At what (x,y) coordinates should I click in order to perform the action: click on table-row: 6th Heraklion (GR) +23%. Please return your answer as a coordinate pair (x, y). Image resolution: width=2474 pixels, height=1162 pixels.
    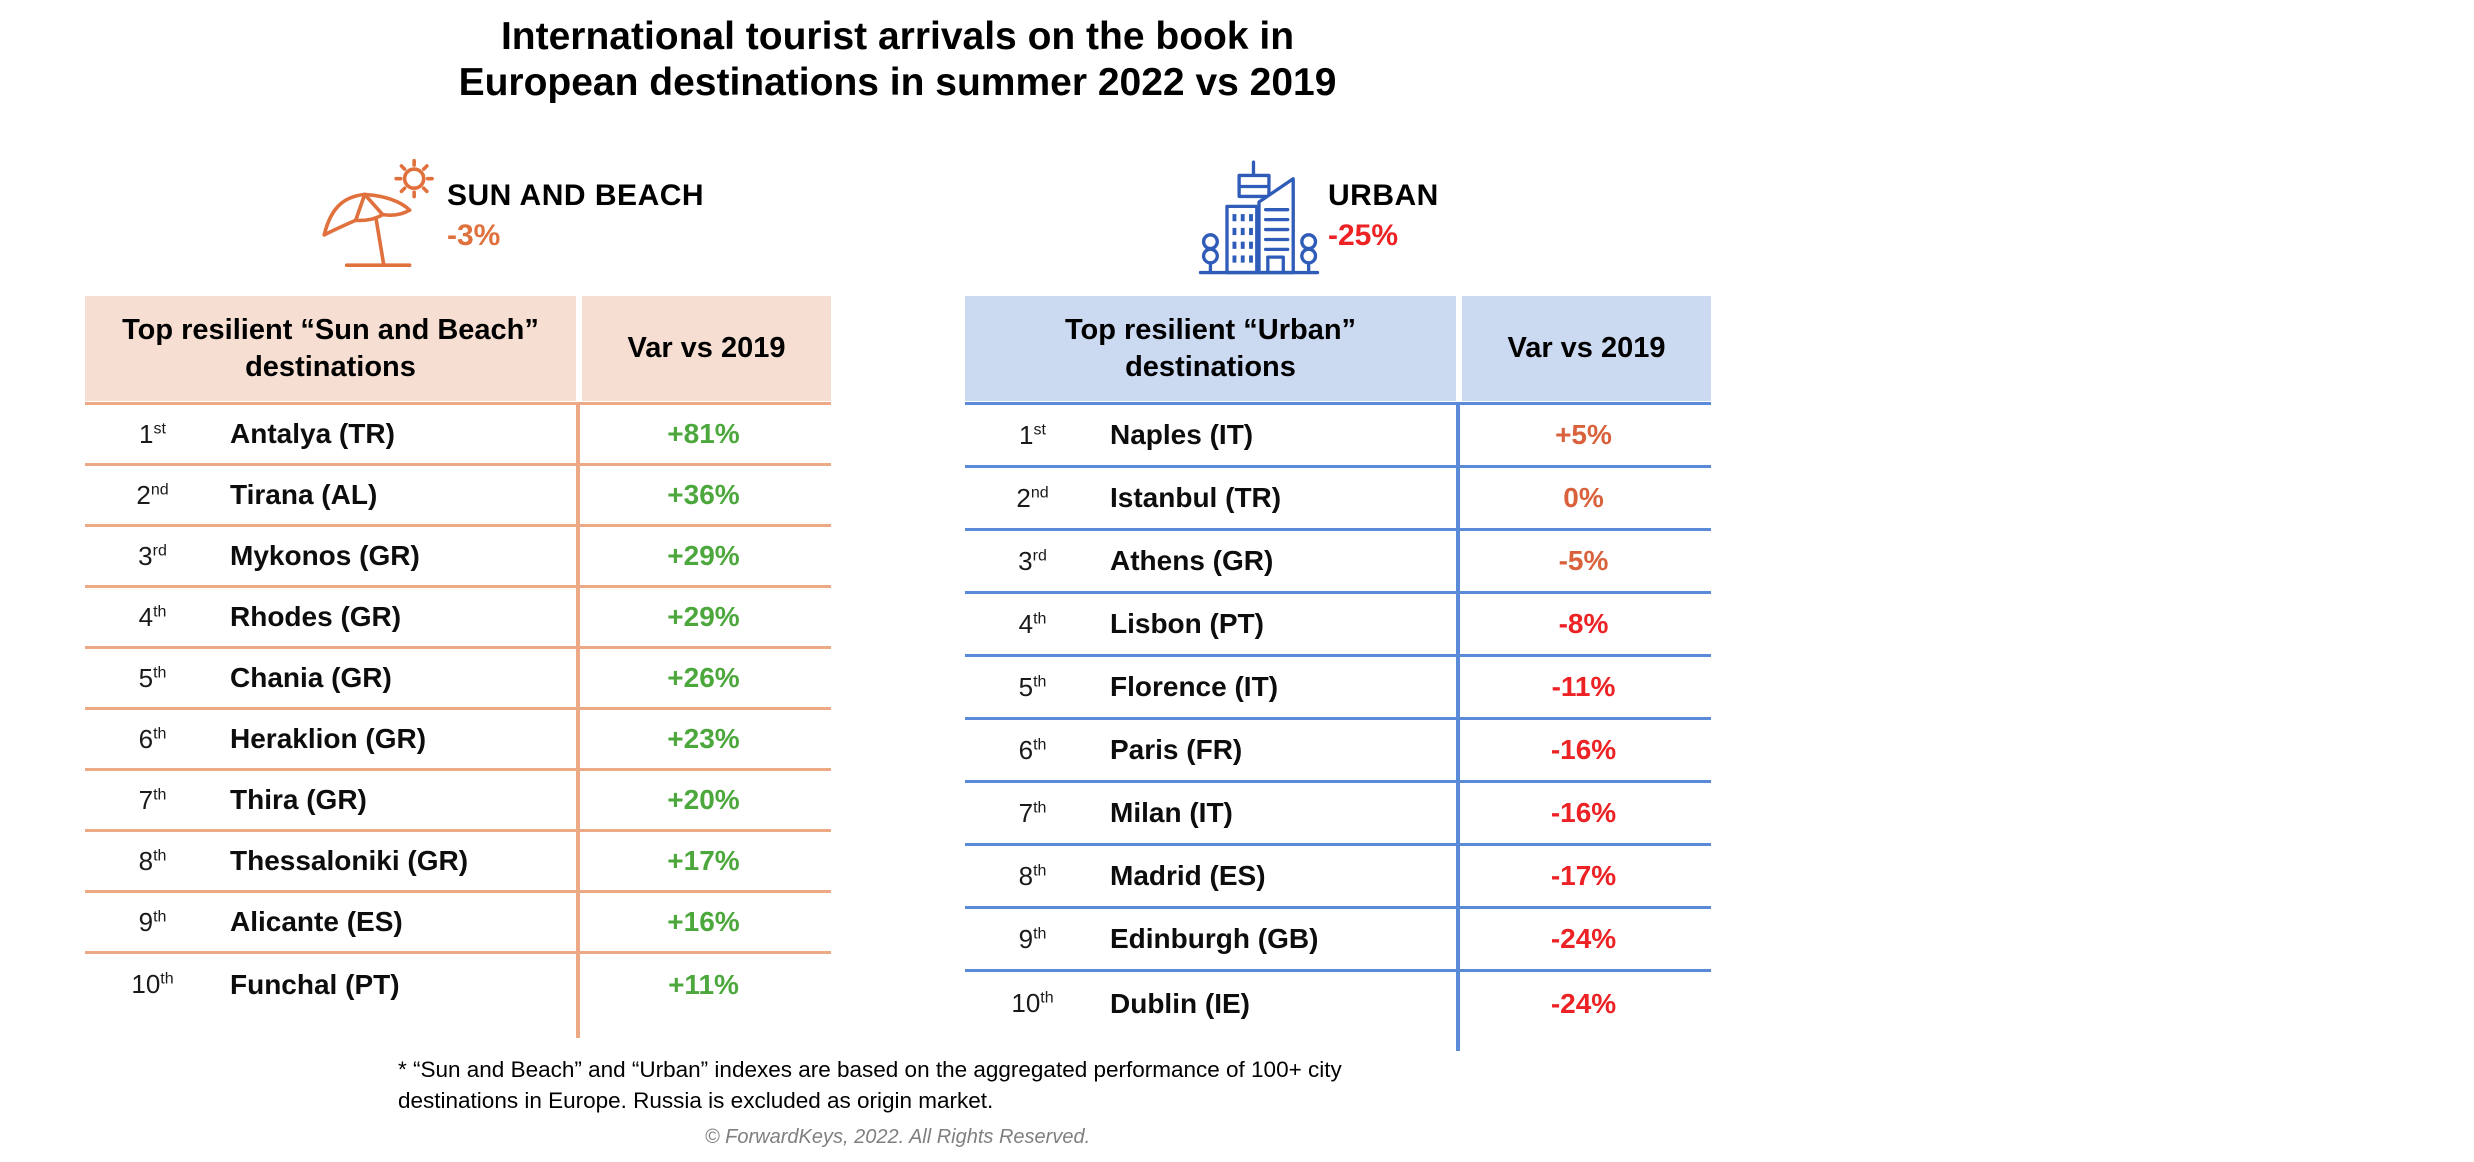
    Looking at the image, I should click on (458, 740).